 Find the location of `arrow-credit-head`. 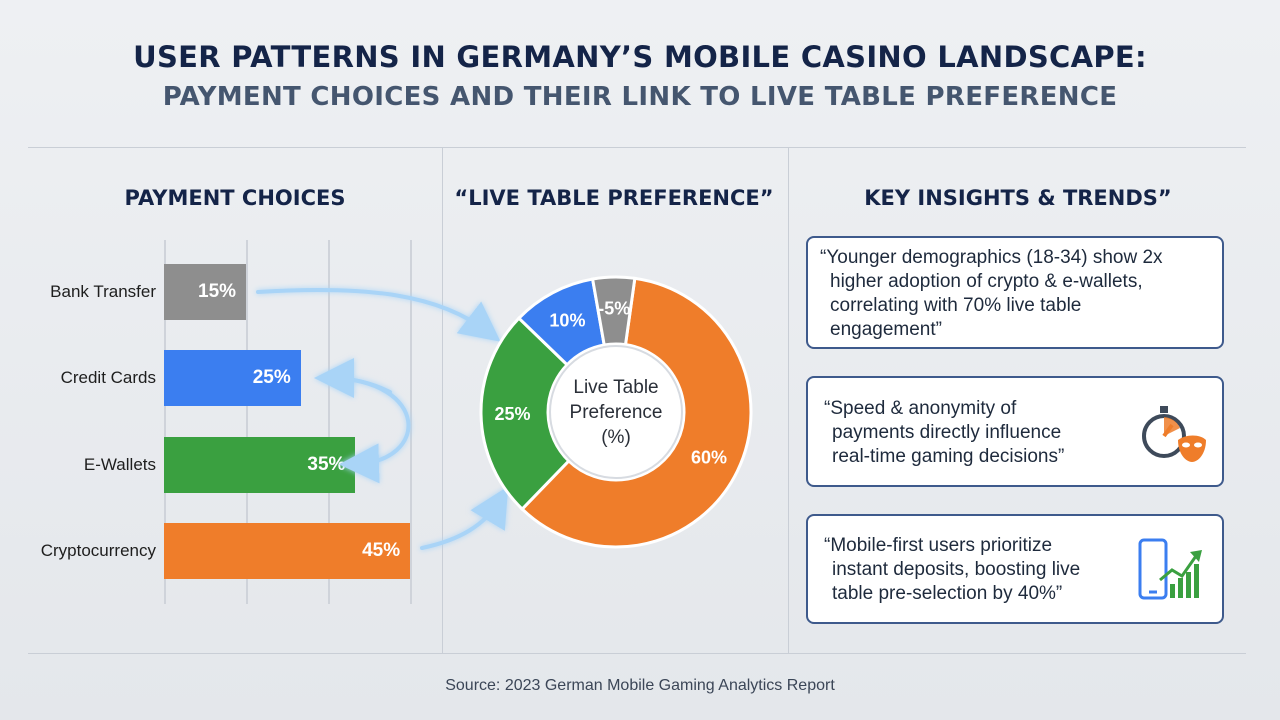

arrow-credit-head is located at coordinates (353, 378).